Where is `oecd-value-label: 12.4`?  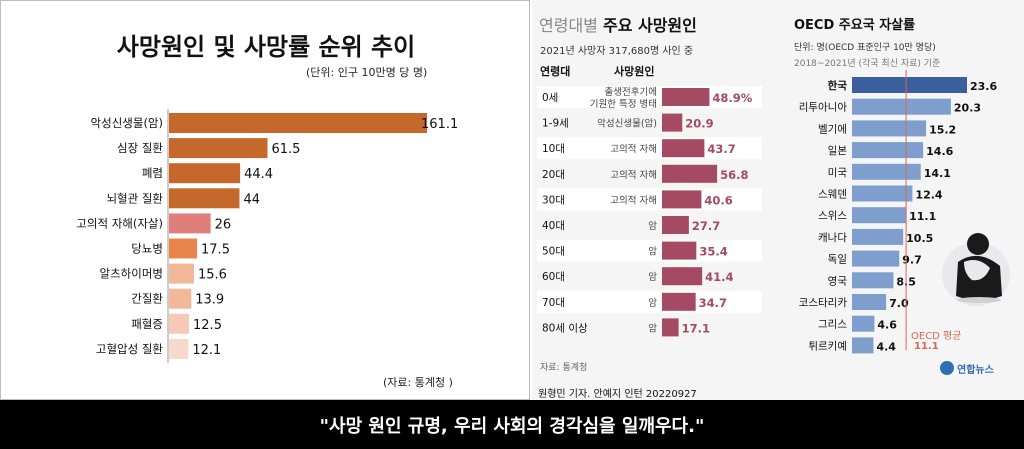
oecd-value-label: 12.4 is located at coordinates (928, 195).